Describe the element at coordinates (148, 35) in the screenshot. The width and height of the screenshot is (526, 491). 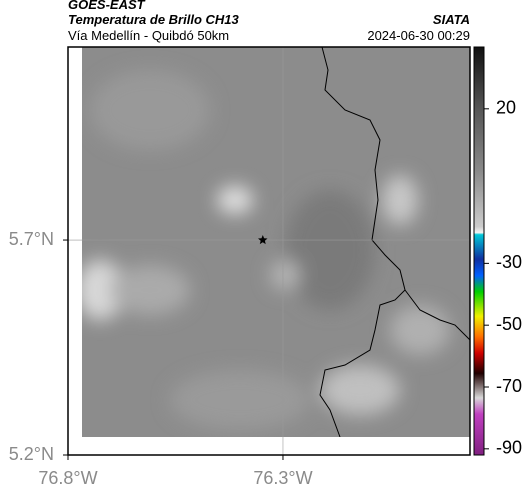
I see `route: Vía Medellín - Quibdó 50km` at that location.